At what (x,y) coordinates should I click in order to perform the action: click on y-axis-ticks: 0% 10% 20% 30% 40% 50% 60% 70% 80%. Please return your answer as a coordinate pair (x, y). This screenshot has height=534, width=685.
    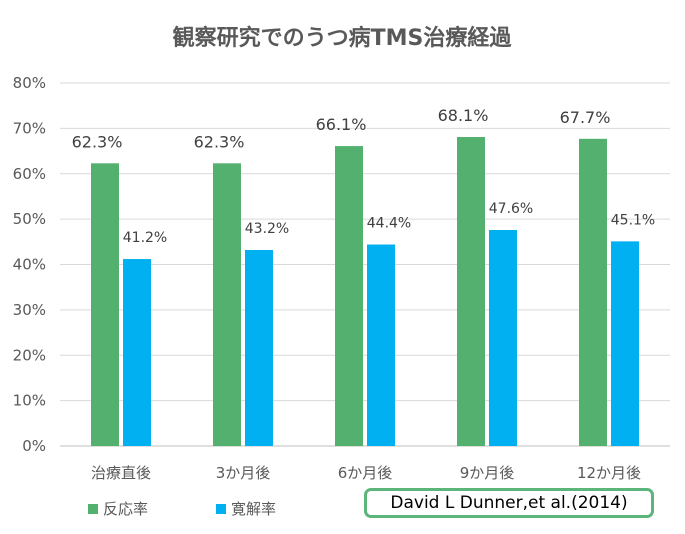
    Looking at the image, I should click on (29, 264).